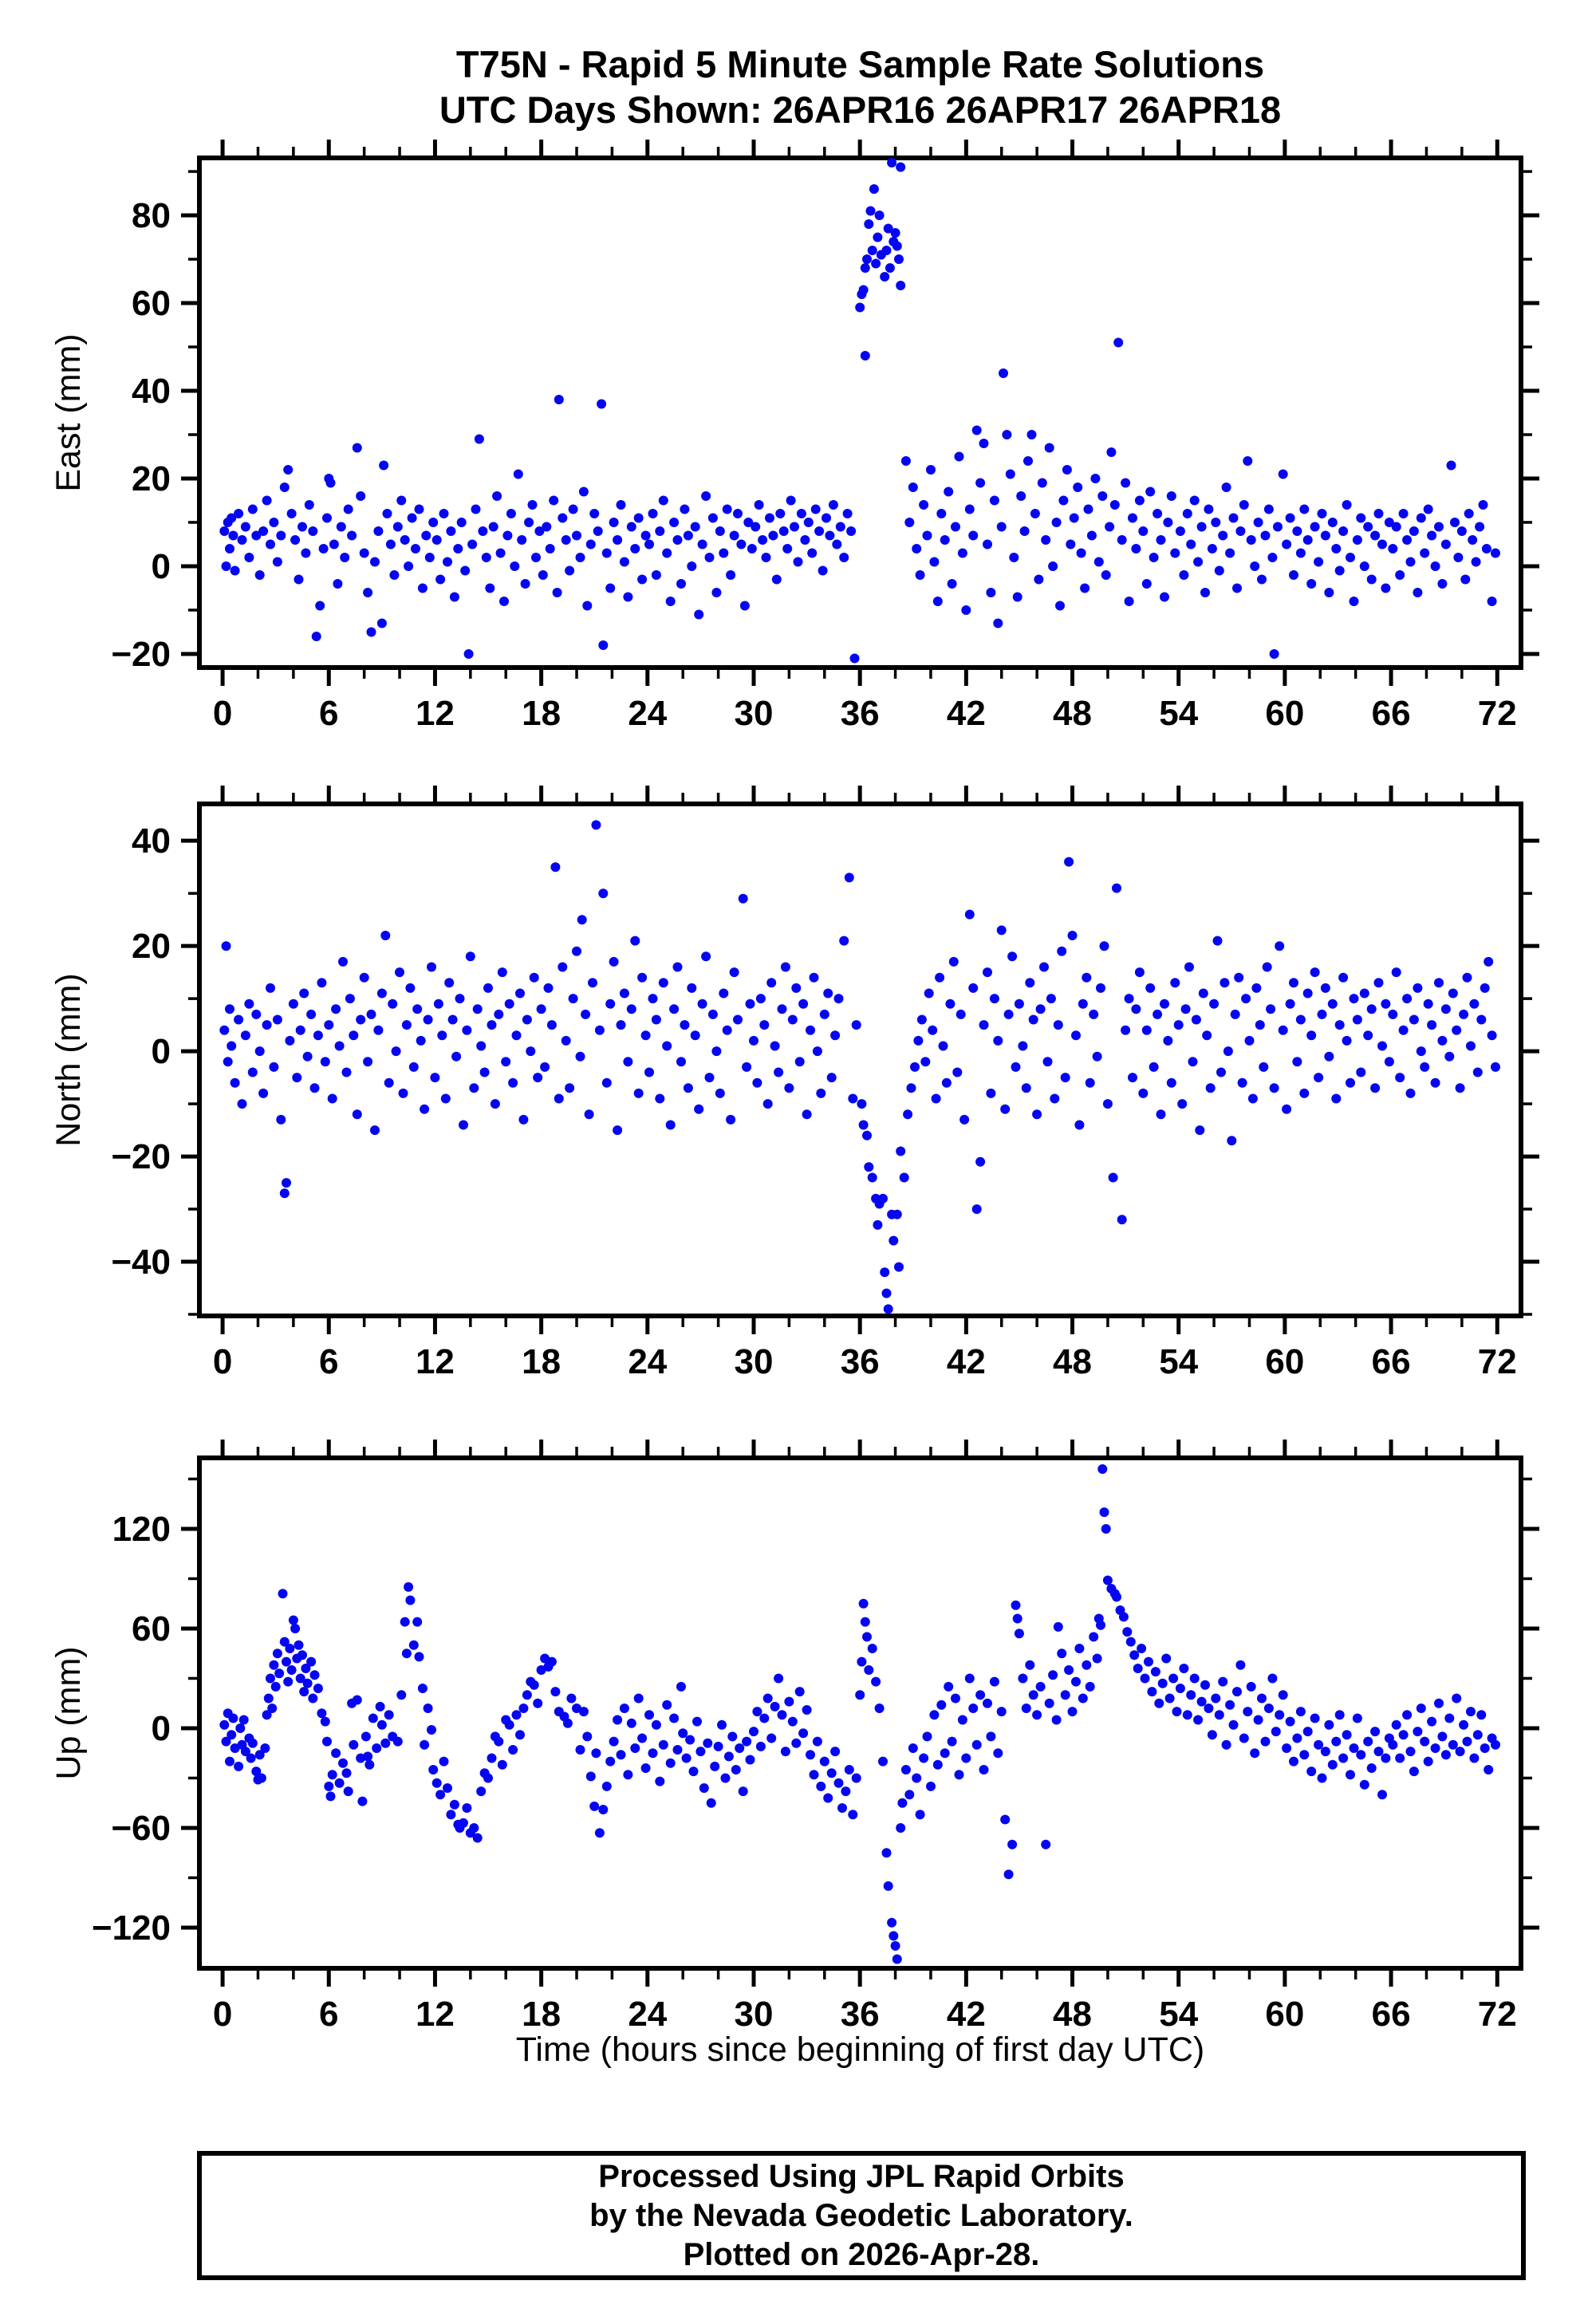 The image size is (1584, 2324). Describe the element at coordinates (1285, 1362) in the screenshot. I see `x-tick-label: 60` at that location.